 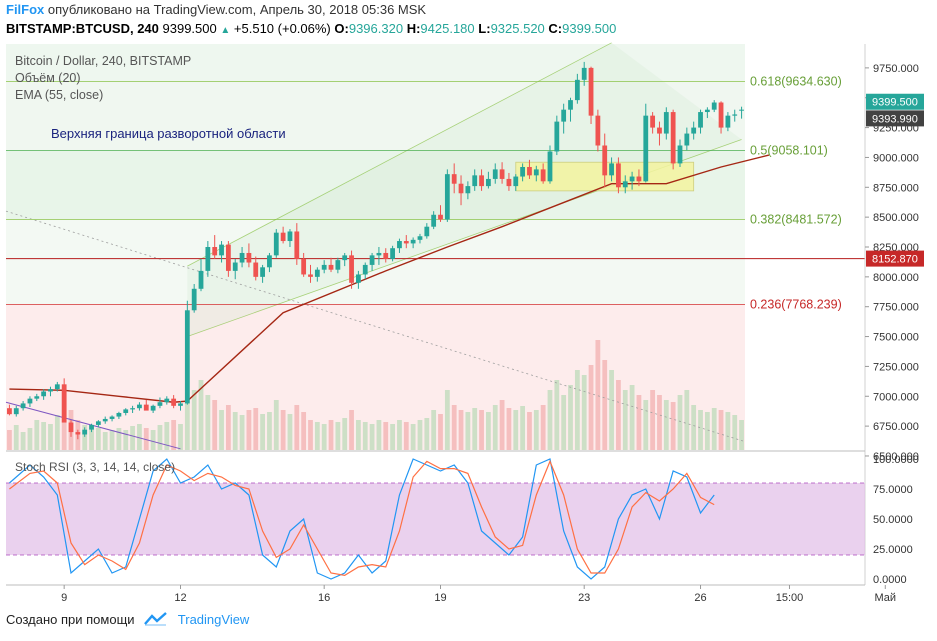 What do you see at coordinates (589, 28) in the screenshot?
I see `close-value: 9399.500` at bounding box center [589, 28].